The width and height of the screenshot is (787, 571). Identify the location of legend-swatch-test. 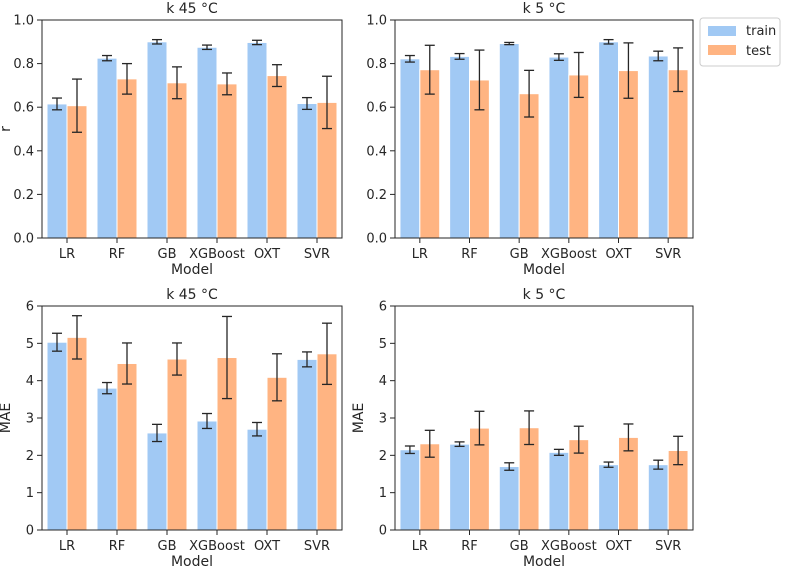
(722, 50).